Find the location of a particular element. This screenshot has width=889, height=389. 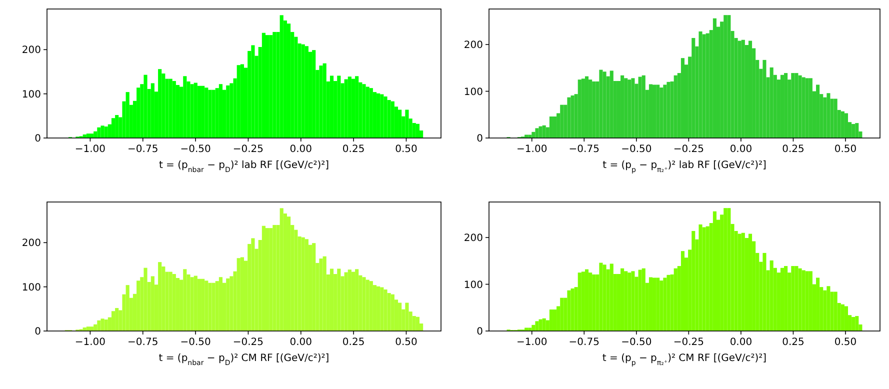

x-axis-title: t = (p$_{p}$ − p$_{π₂⁺}$)² lab RF [(GeV/c²)²] is located at coordinates (684, 167).